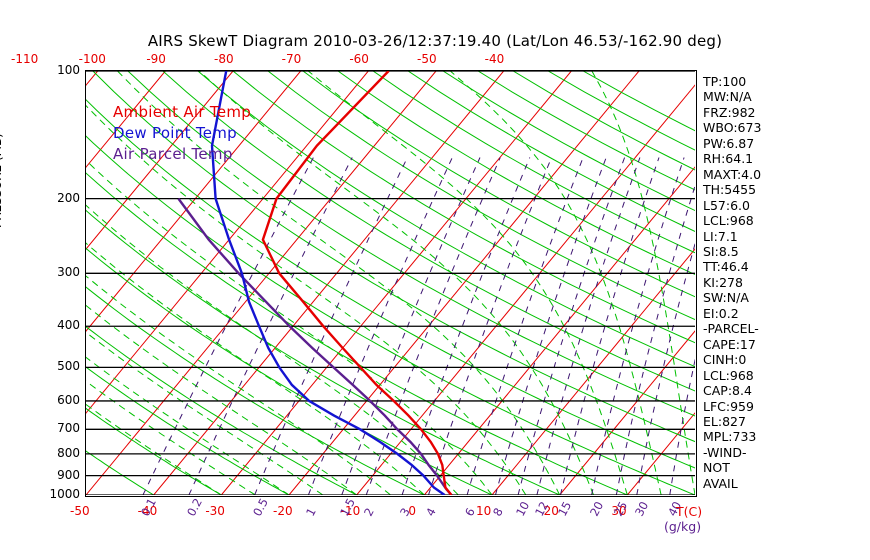 This screenshot has width=870, height=560. I want to click on pressure-tick: 400, so click(68, 325).